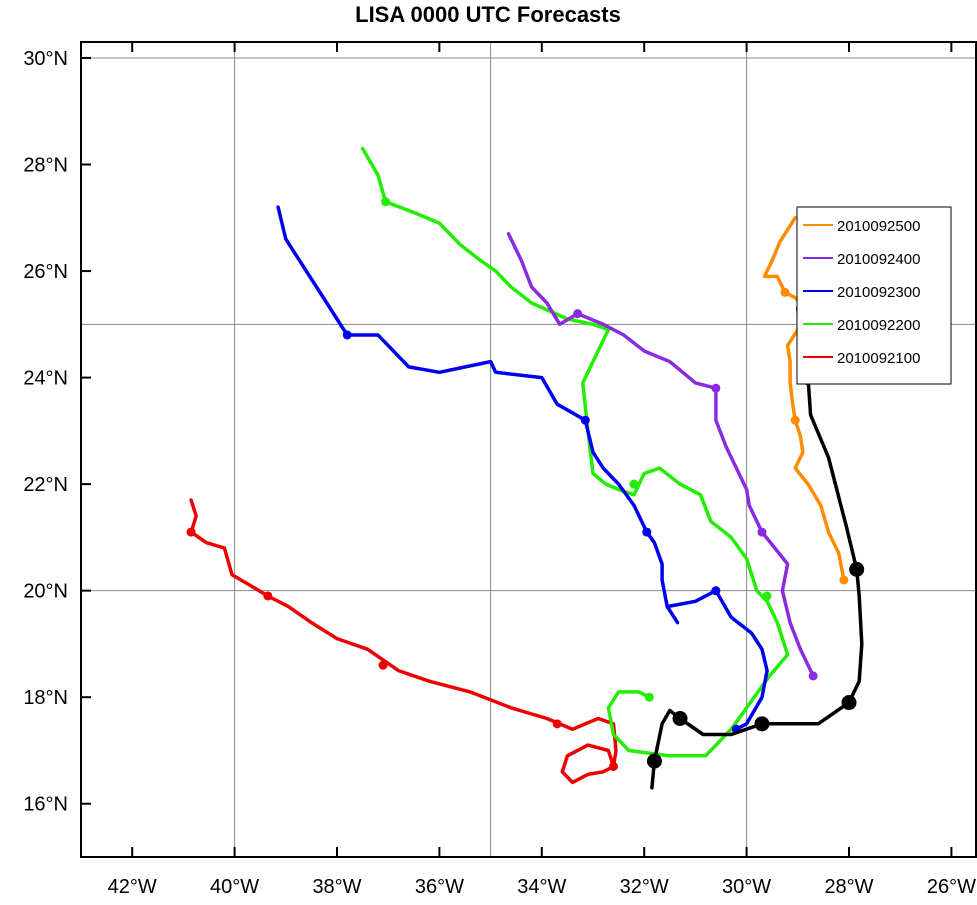 This screenshot has height=905, width=977. What do you see at coordinates (541, 887) in the screenshot?
I see `x-tick-label: 34°W` at bounding box center [541, 887].